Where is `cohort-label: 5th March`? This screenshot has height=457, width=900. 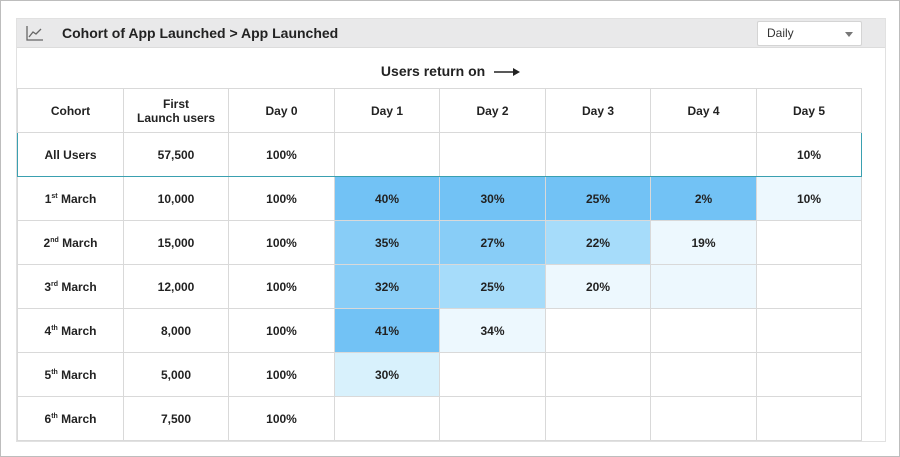
cohort-label: 5th March is located at coordinates (70, 374).